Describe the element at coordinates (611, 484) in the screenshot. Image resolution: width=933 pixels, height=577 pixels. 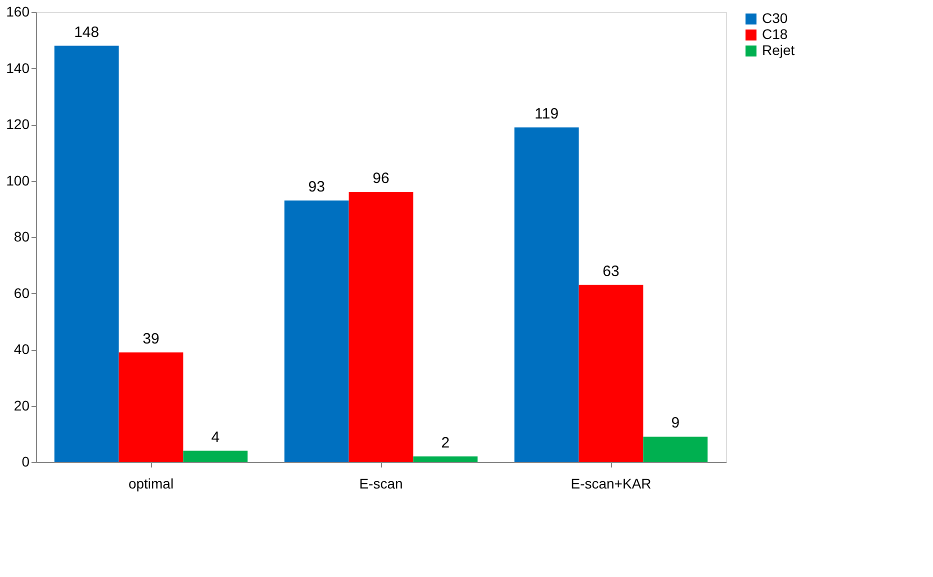
I see `x-tick-label: E-scan+KAR` at that location.